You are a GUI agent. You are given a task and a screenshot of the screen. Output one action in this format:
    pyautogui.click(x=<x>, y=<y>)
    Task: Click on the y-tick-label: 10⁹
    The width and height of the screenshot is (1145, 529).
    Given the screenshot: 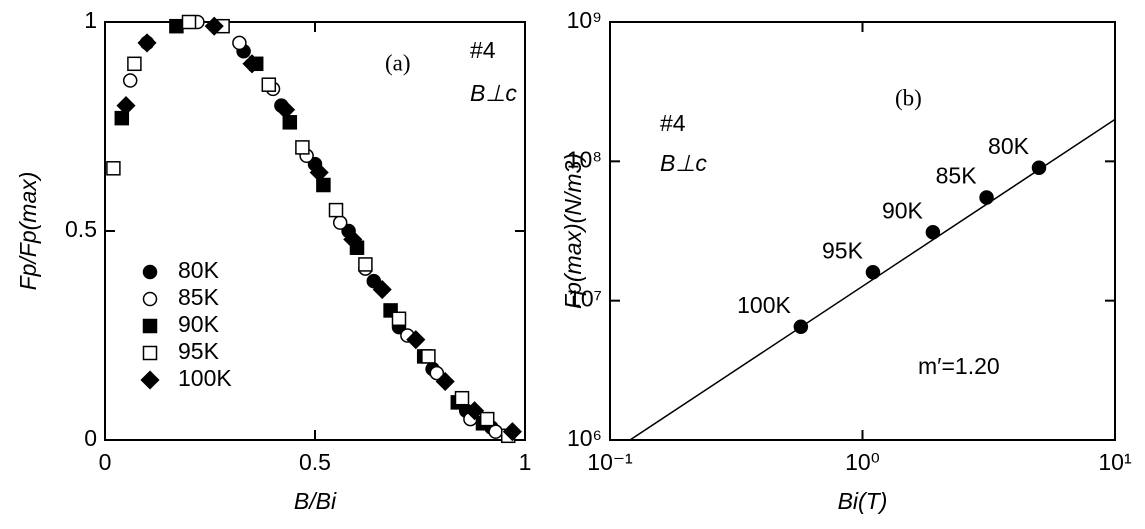 What is the action you would take?
    pyautogui.click(x=584, y=20)
    